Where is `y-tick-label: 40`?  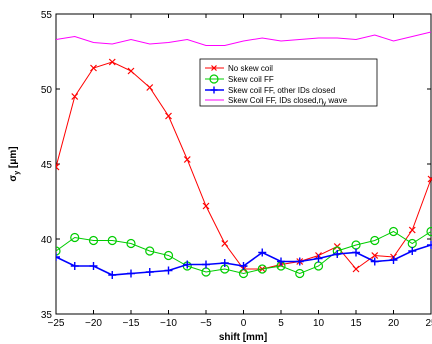
y-tick-label: 40 is located at coordinates (47, 240).